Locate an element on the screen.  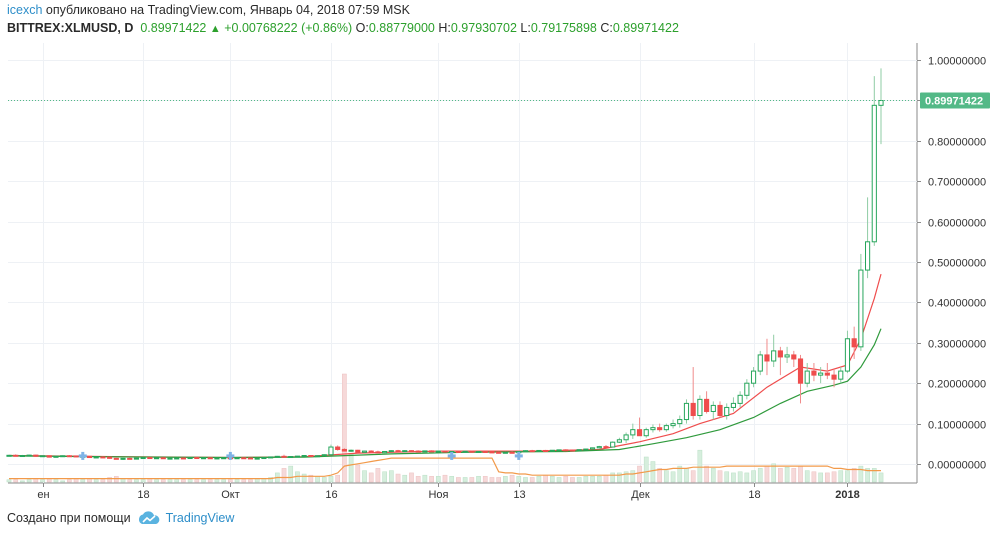
high-value: 0.97930702 is located at coordinates (483, 28).